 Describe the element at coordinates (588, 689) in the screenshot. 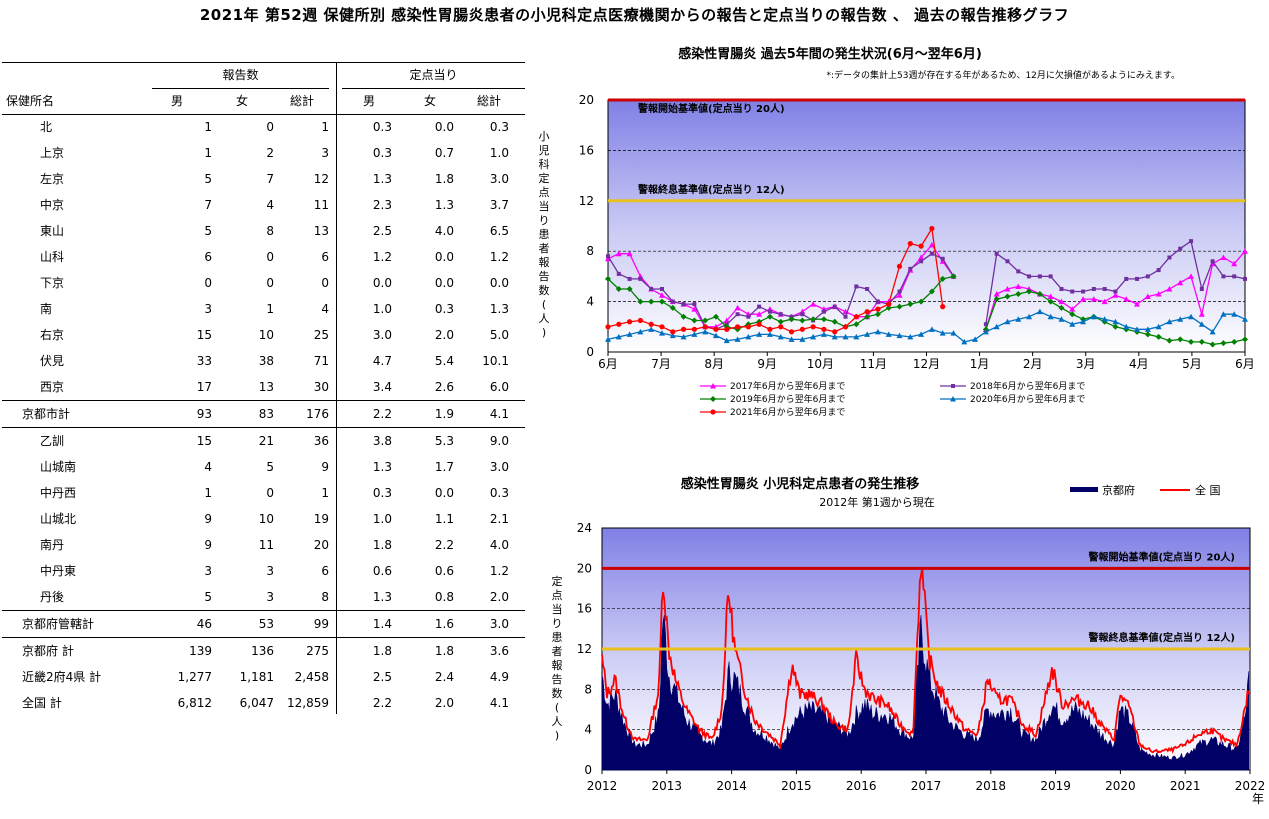

I see `chart2-ytick-label: 8` at that location.